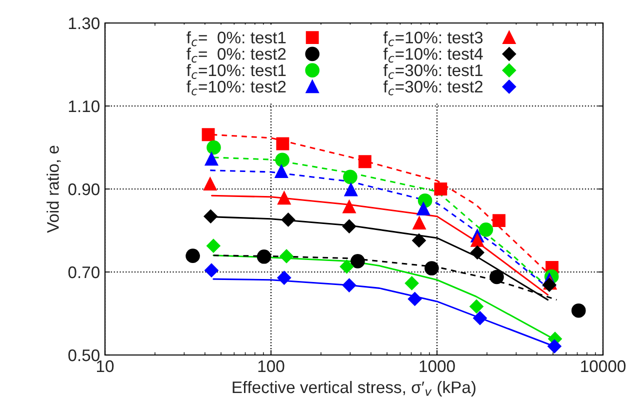 The width and height of the screenshot is (644, 419). What do you see at coordinates (84, 272) in the screenshot?
I see `y-tick-label: 0.70` at bounding box center [84, 272].